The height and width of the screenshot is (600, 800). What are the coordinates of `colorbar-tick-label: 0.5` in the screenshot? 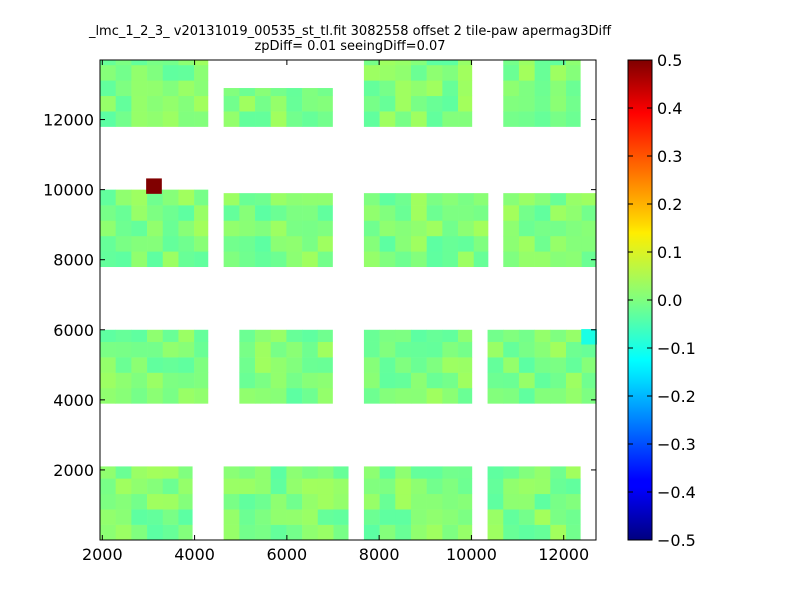 It's located at (669, 60).